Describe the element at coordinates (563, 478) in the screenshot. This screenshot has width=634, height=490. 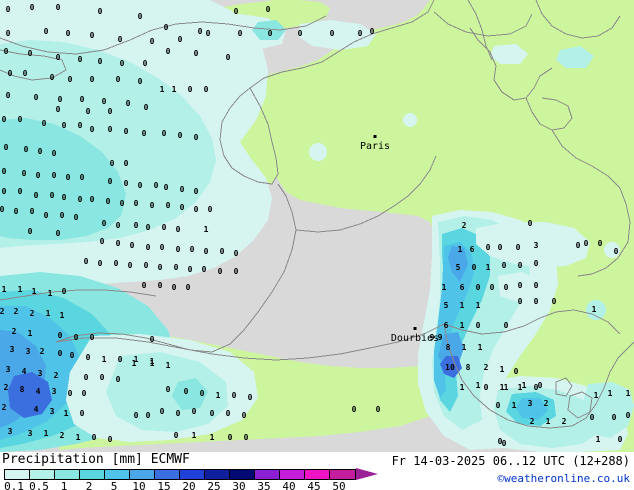
I see `copyright-link: ©weatheronline.co.uk` at that location.